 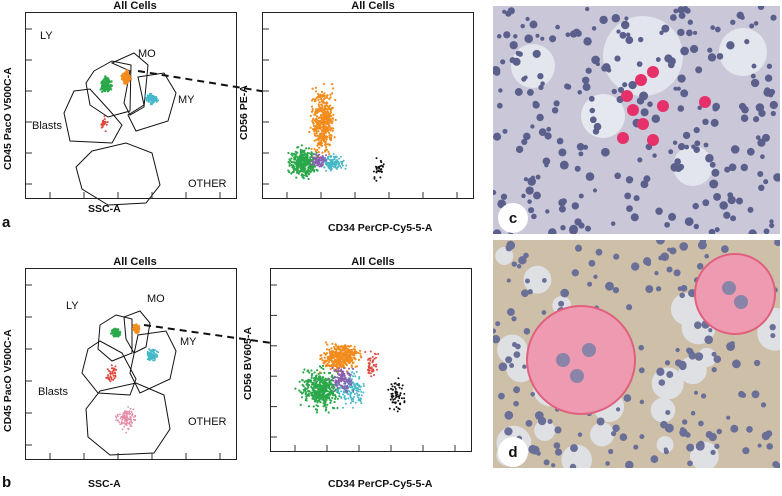 I want to click on photo-letter-d: d, so click(x=513, y=452).